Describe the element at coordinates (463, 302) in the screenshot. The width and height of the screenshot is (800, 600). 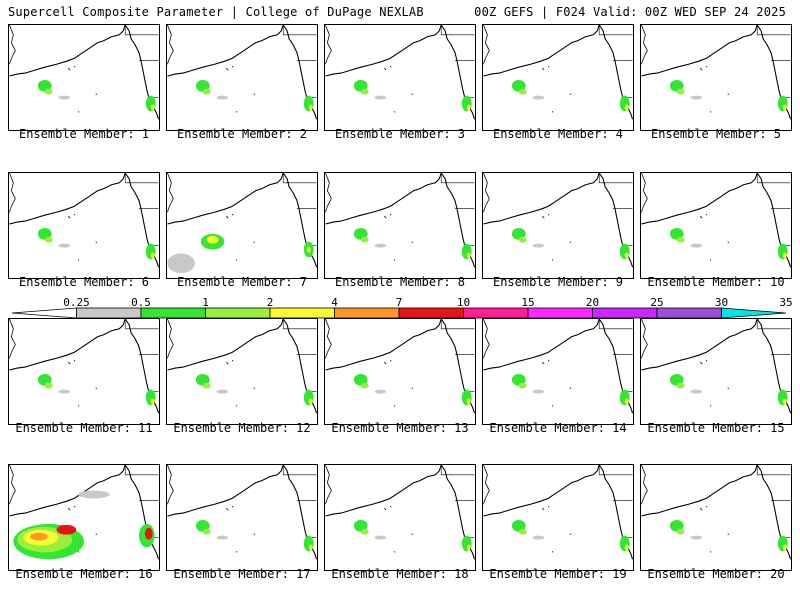
I see `colorbar-tick-label: 10` at that location.